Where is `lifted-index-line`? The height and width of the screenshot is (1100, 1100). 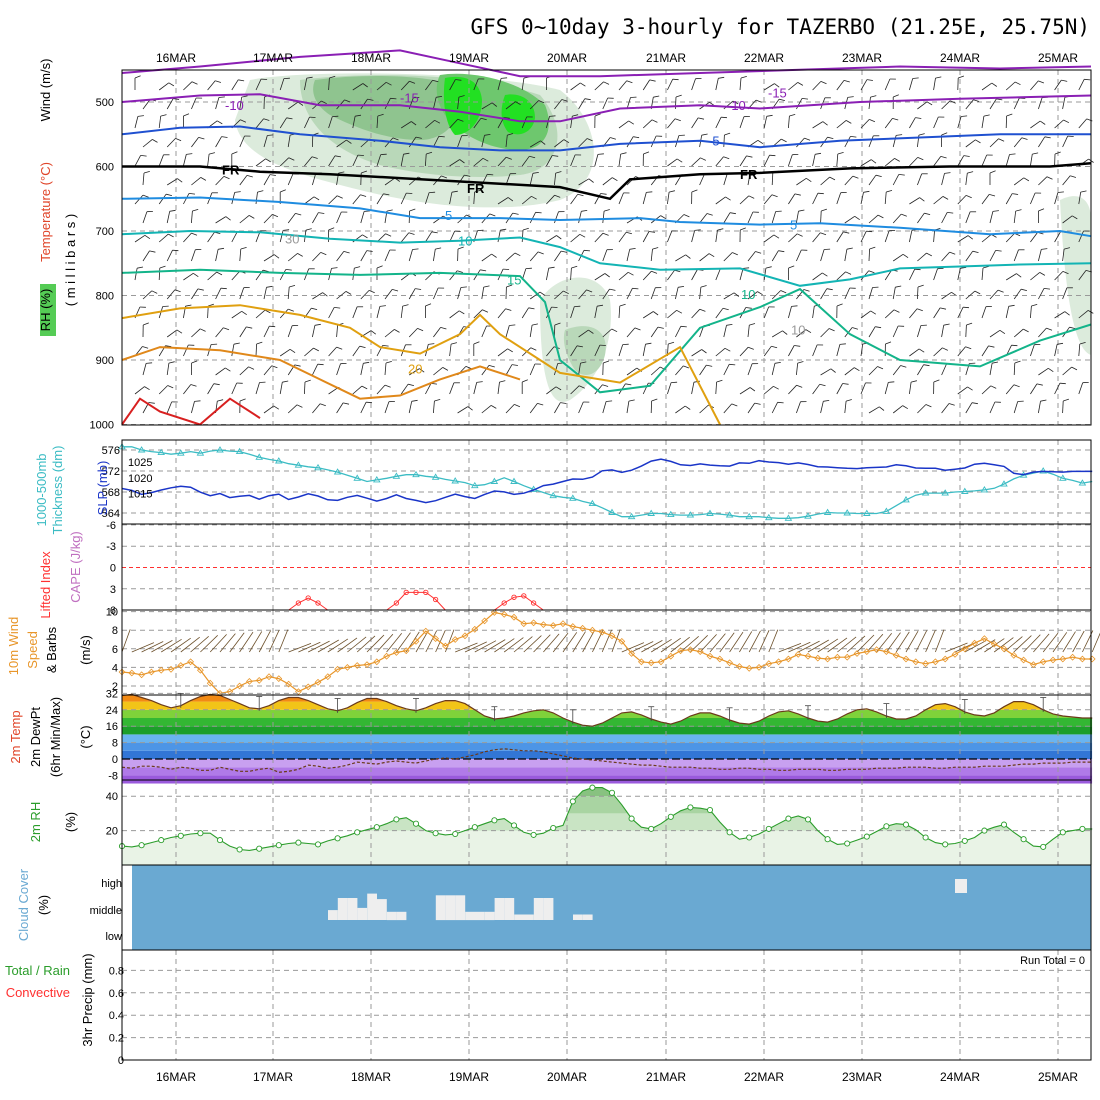
lifted-index-line is located at coordinates (308, 604).